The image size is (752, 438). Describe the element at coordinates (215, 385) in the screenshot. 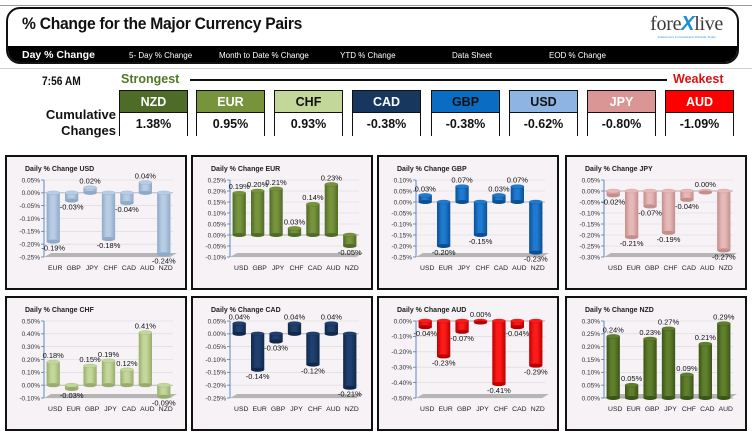

I see `y-tick-label: -0.20%` at that location.